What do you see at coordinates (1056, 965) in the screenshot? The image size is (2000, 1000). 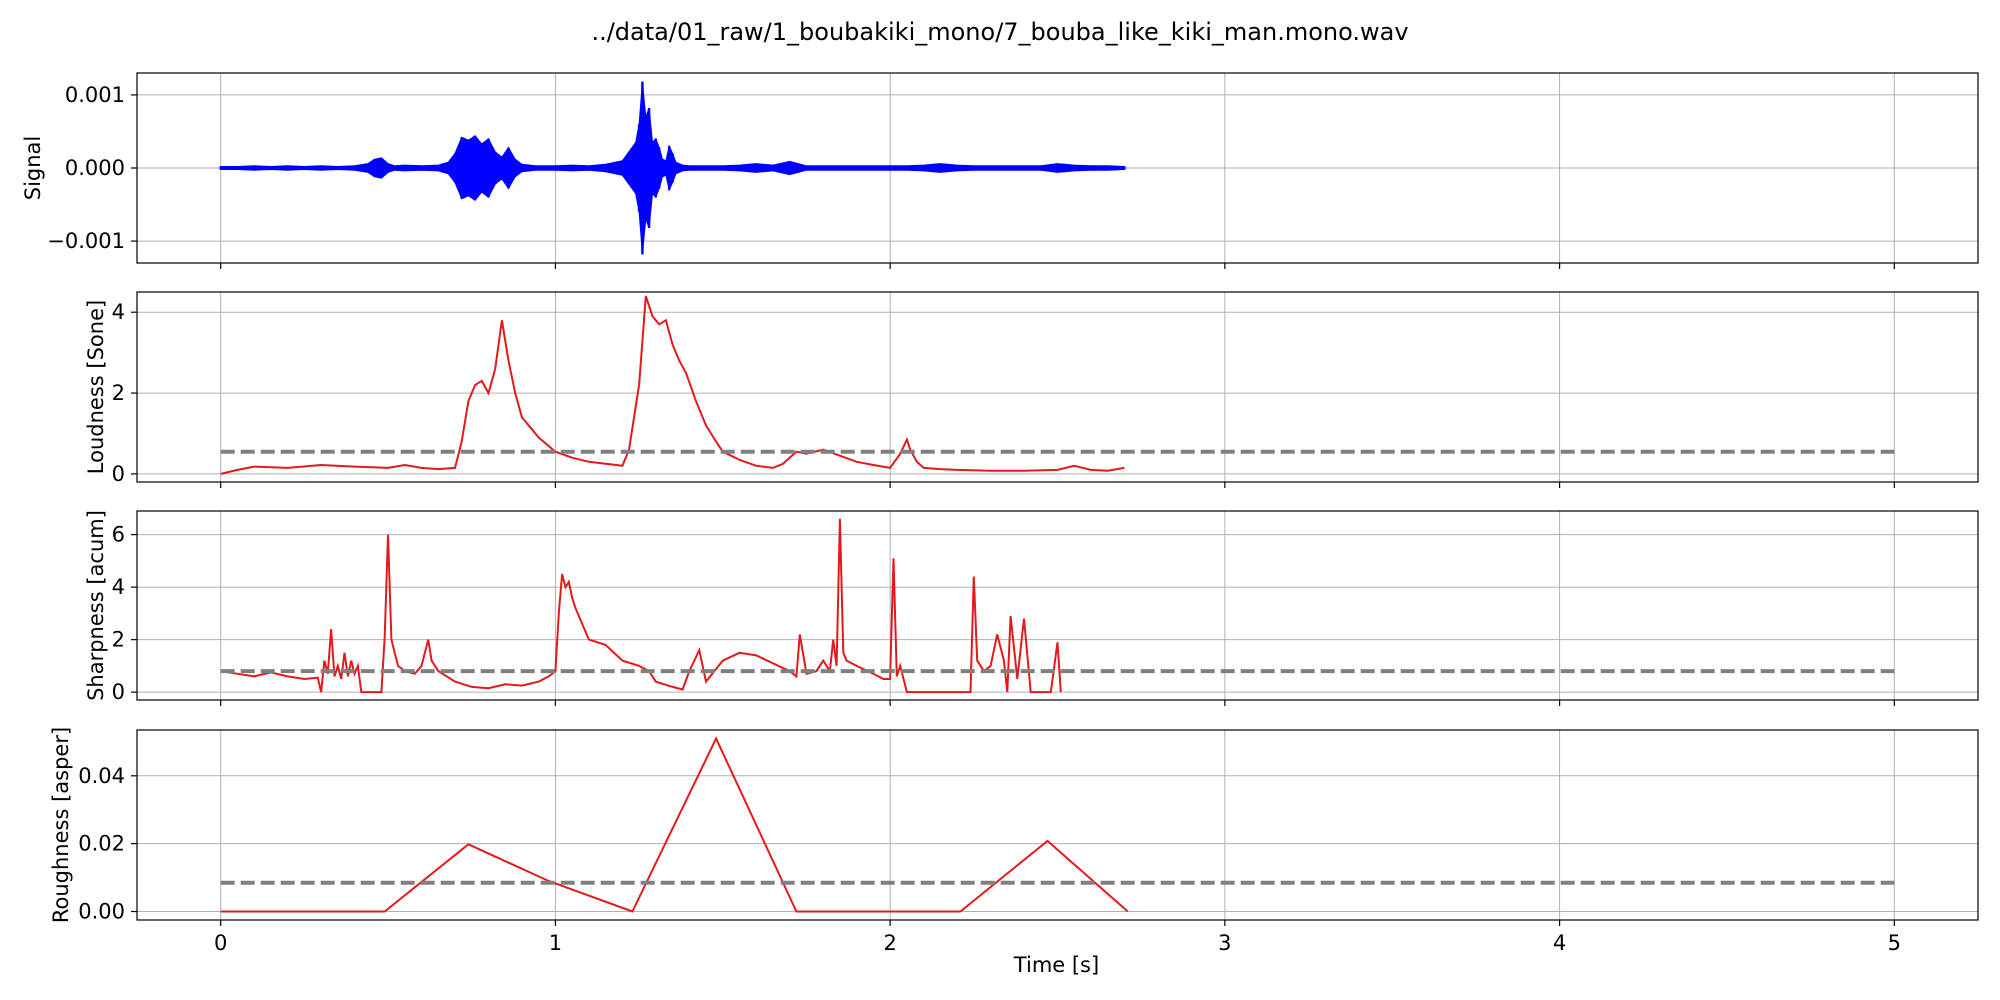 I see `roughness-xlabel: Time [s]` at bounding box center [1056, 965].